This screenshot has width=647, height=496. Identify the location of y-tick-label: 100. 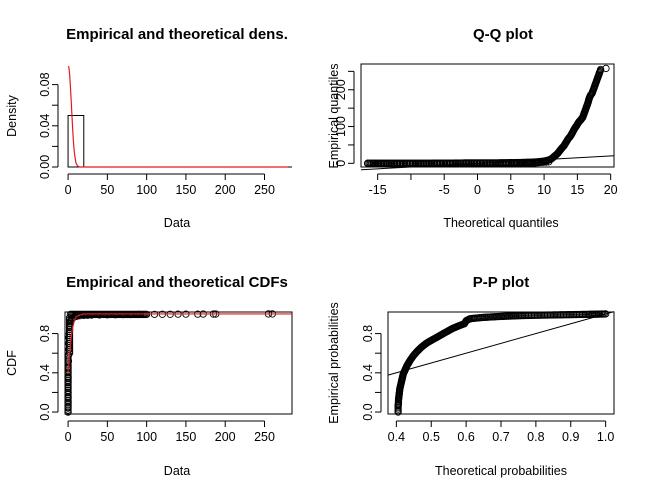
(341, 126).